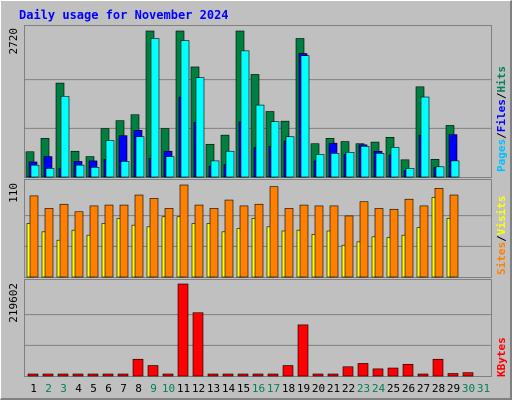 The width and height of the screenshot is (512, 400). I want to click on legend-entry: Visits, so click(501, 216).